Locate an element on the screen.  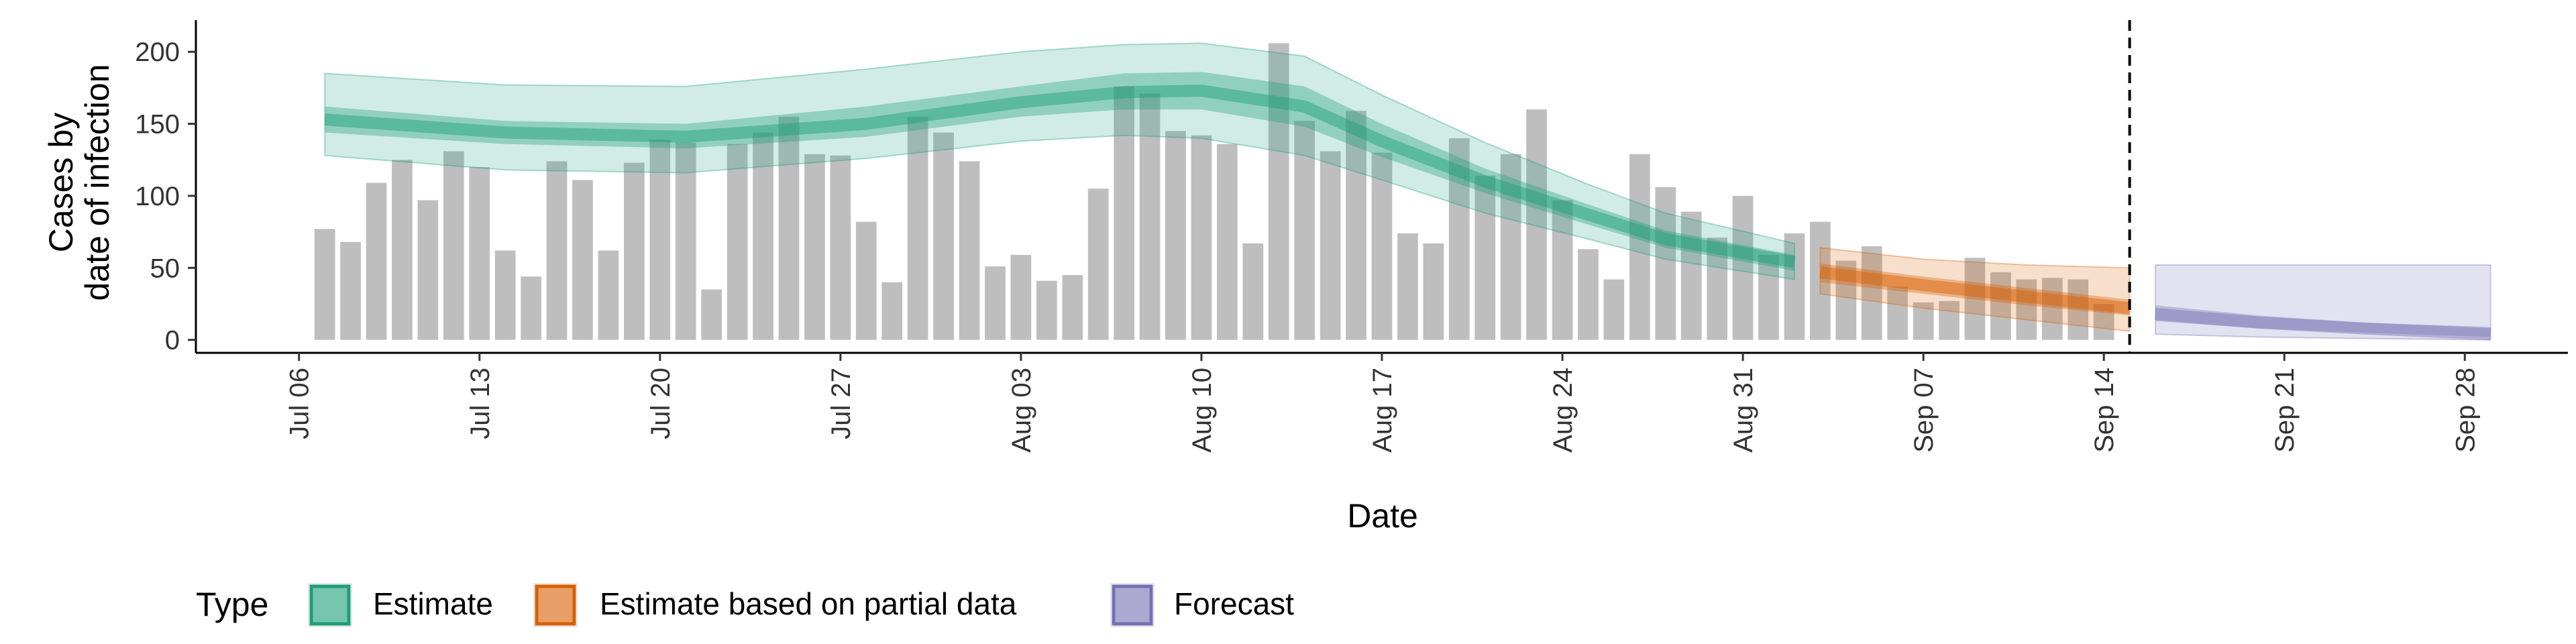
y-tick-label: 50 is located at coordinates (165, 268).